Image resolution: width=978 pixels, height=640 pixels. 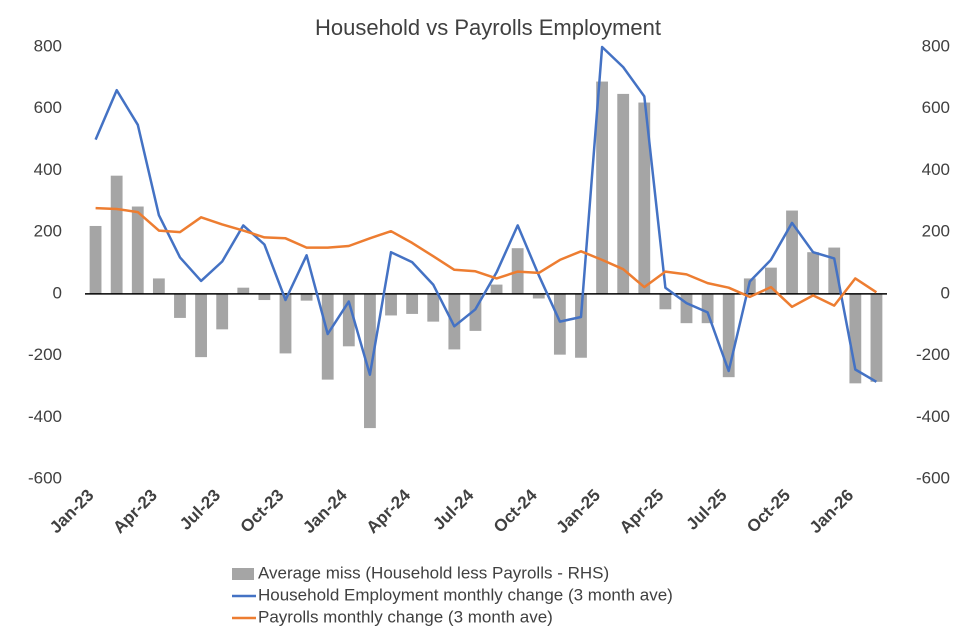 I want to click on y-tick-label: 800, so click(x=48, y=45).